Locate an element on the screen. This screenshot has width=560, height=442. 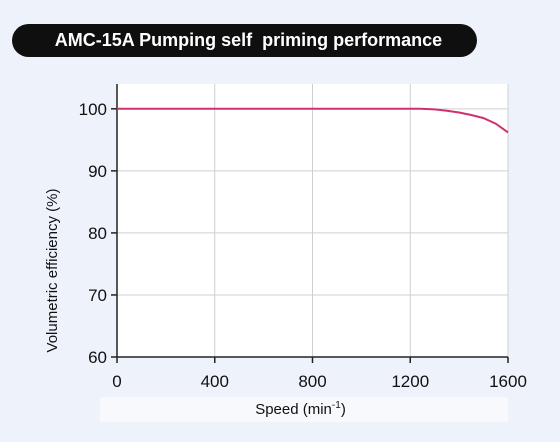
x-tick-label: 400 is located at coordinates (215, 381).